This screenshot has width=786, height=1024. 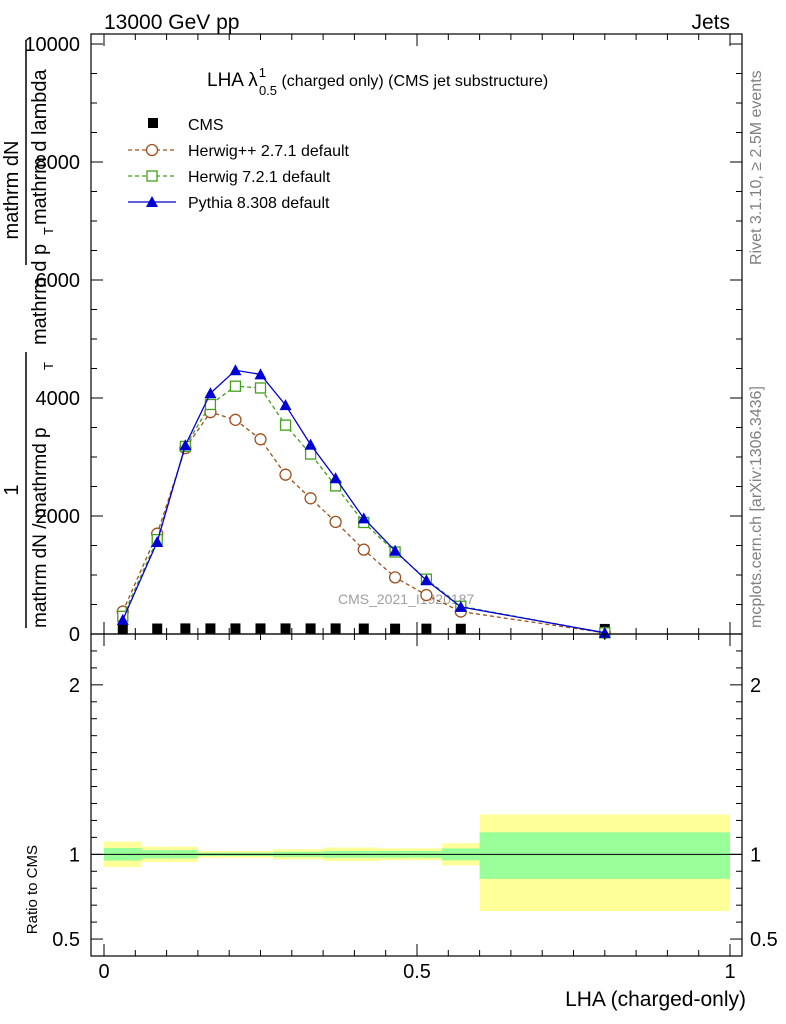 What do you see at coordinates (74, 855) in the screenshot?
I see `ratio-y-tick-label: 1` at bounding box center [74, 855].